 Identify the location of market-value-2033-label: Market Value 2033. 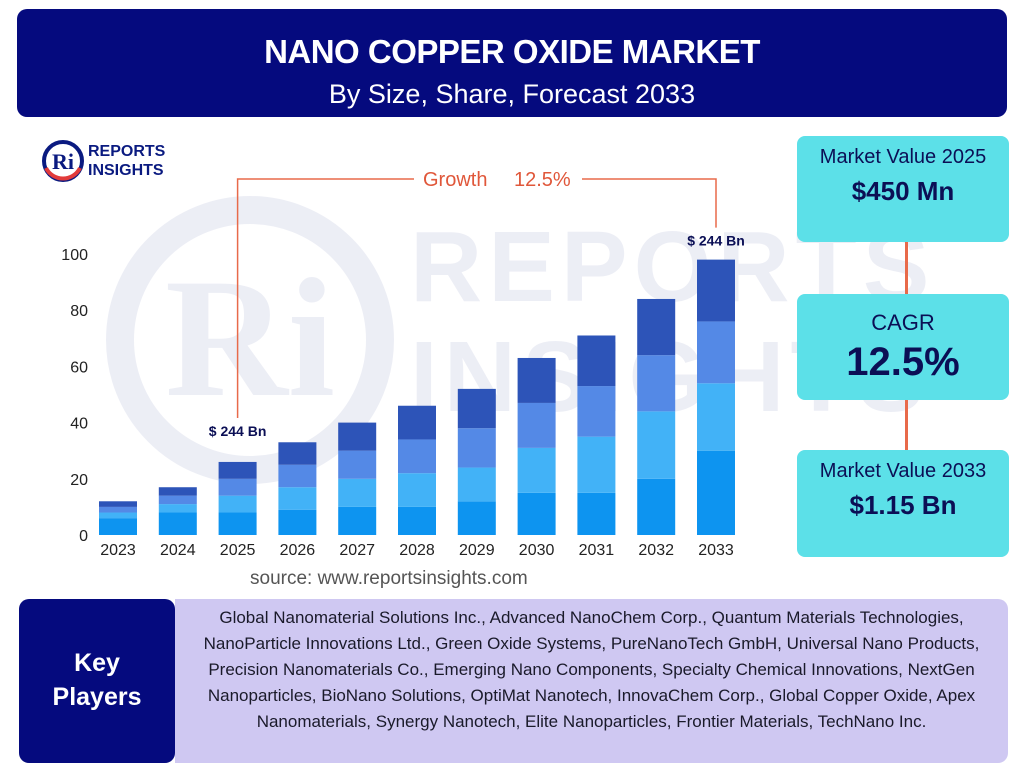
(903, 471).